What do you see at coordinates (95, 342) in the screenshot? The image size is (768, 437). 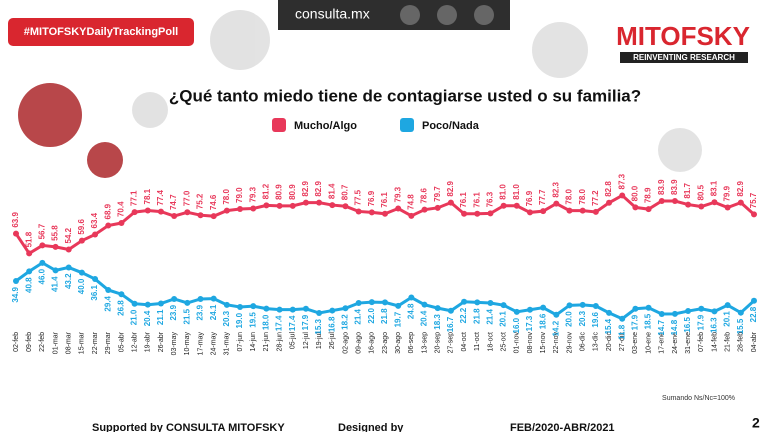 I see `x-tick-label: 22-mar` at bounding box center [95, 342].